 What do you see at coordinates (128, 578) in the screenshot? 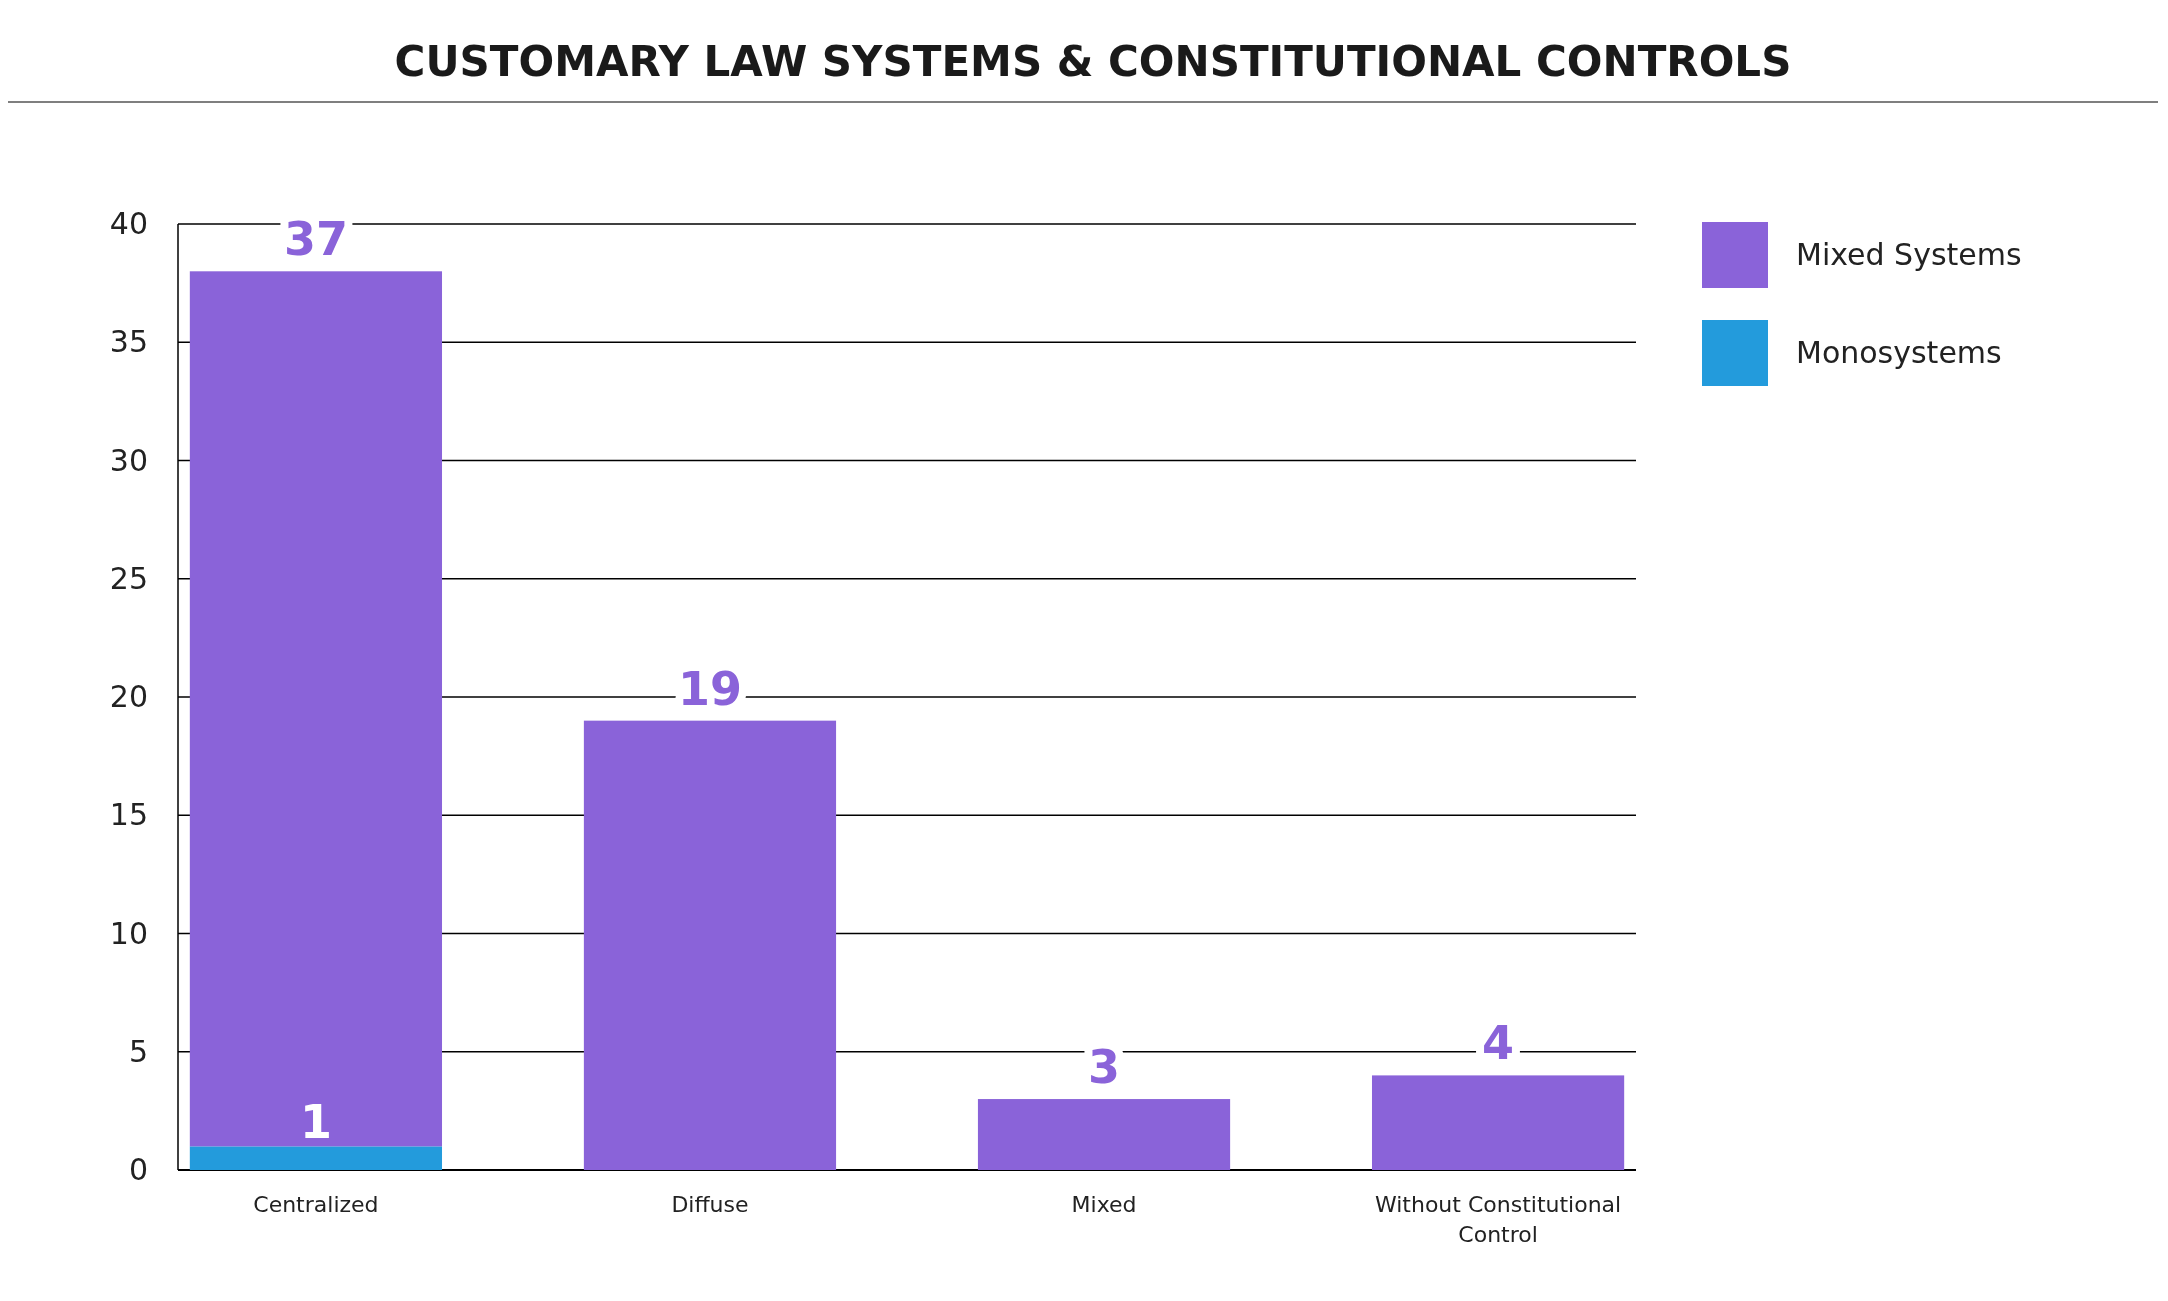
I see `y-tick-label: 25` at bounding box center [128, 578].